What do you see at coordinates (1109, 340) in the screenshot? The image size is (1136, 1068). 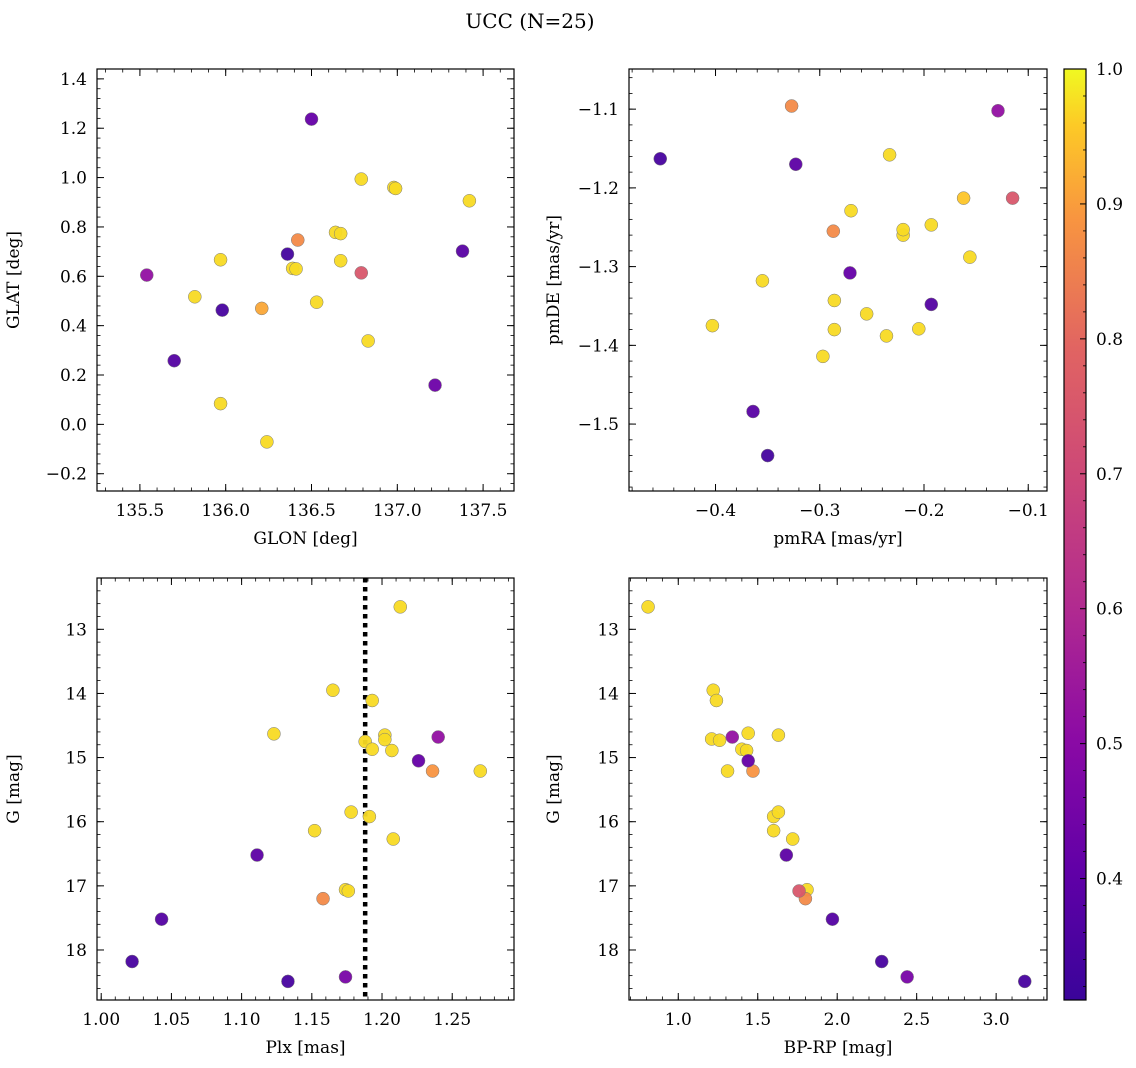 I see `colorbar-tick-label: 0.8` at bounding box center [1109, 340].